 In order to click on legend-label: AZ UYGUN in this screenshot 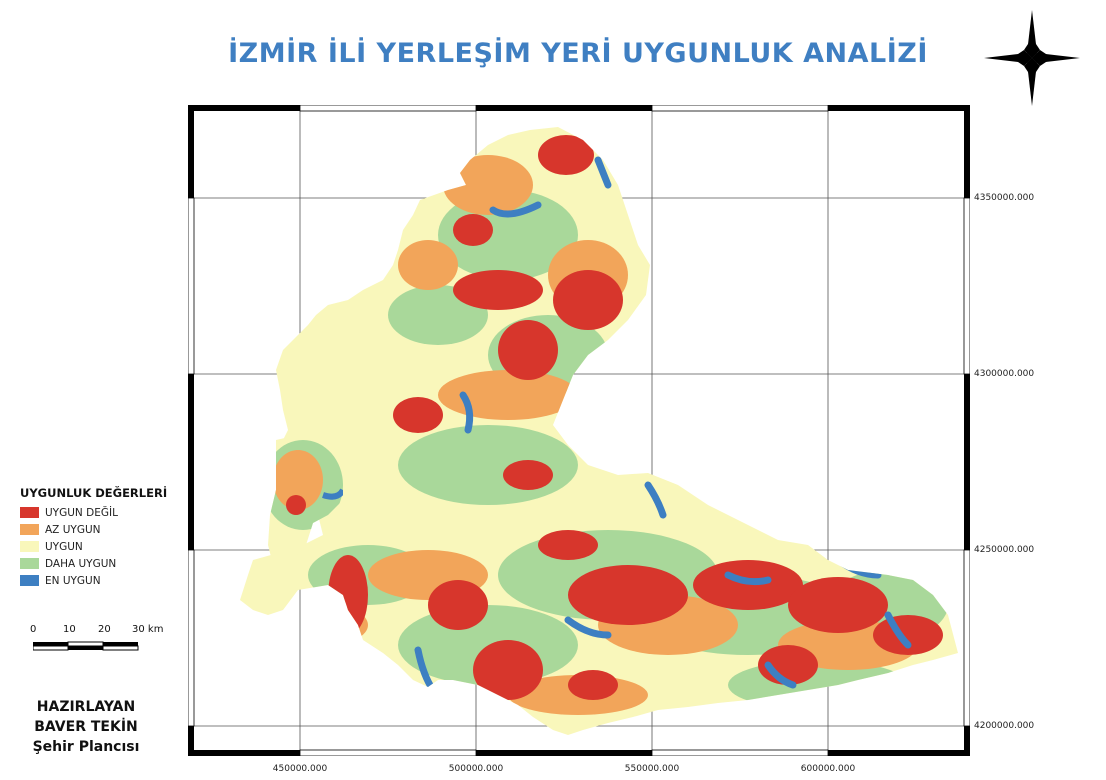, I will do `click(73, 529)`.